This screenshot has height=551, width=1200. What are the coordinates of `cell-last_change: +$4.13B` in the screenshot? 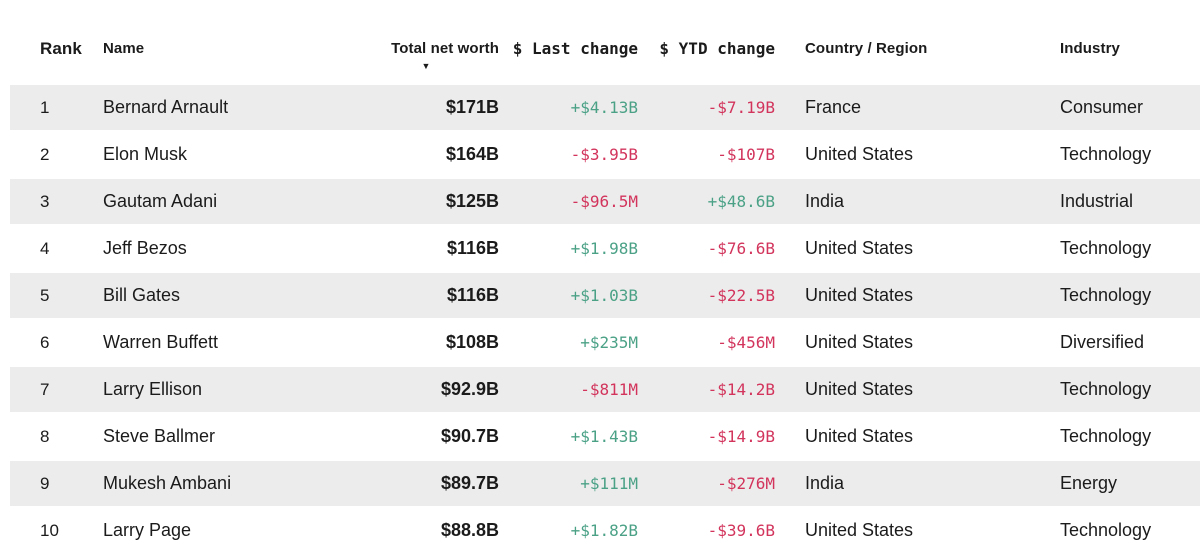 It's located at (604, 107).